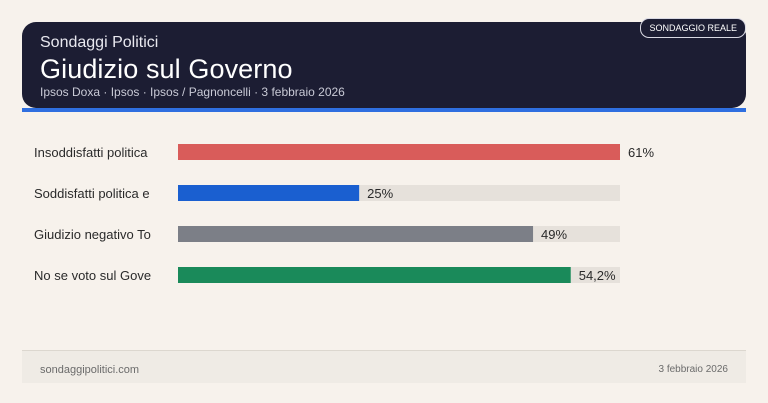 The height and width of the screenshot is (403, 768). What do you see at coordinates (693, 28) in the screenshot?
I see `status-badge: SONDAGGIO REALE` at bounding box center [693, 28].